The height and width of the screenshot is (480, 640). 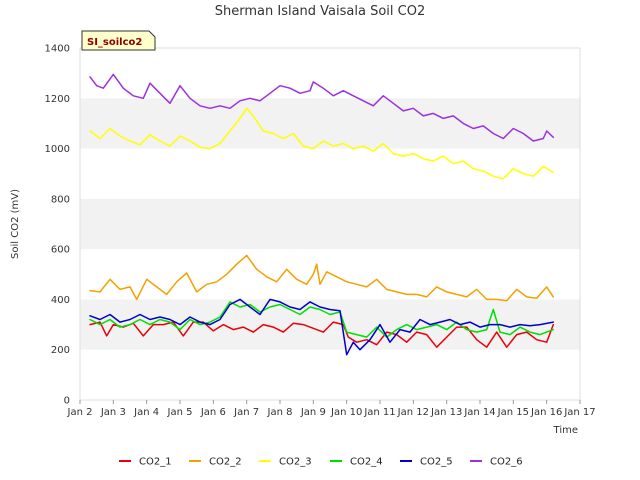 I want to click on y-tick-label: 400, so click(x=60, y=300).